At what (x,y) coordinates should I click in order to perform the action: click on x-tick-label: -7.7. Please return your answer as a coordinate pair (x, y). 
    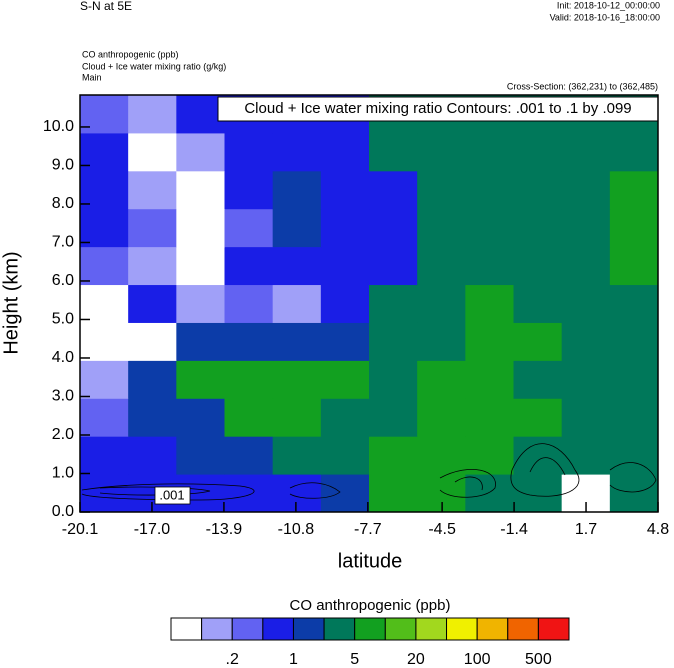
    Looking at the image, I should click on (368, 529).